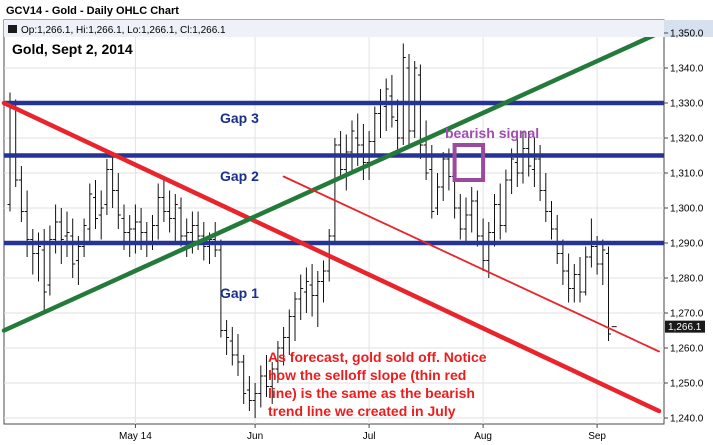  I want to click on y-tick-label: 1,260.0, so click(687, 349).